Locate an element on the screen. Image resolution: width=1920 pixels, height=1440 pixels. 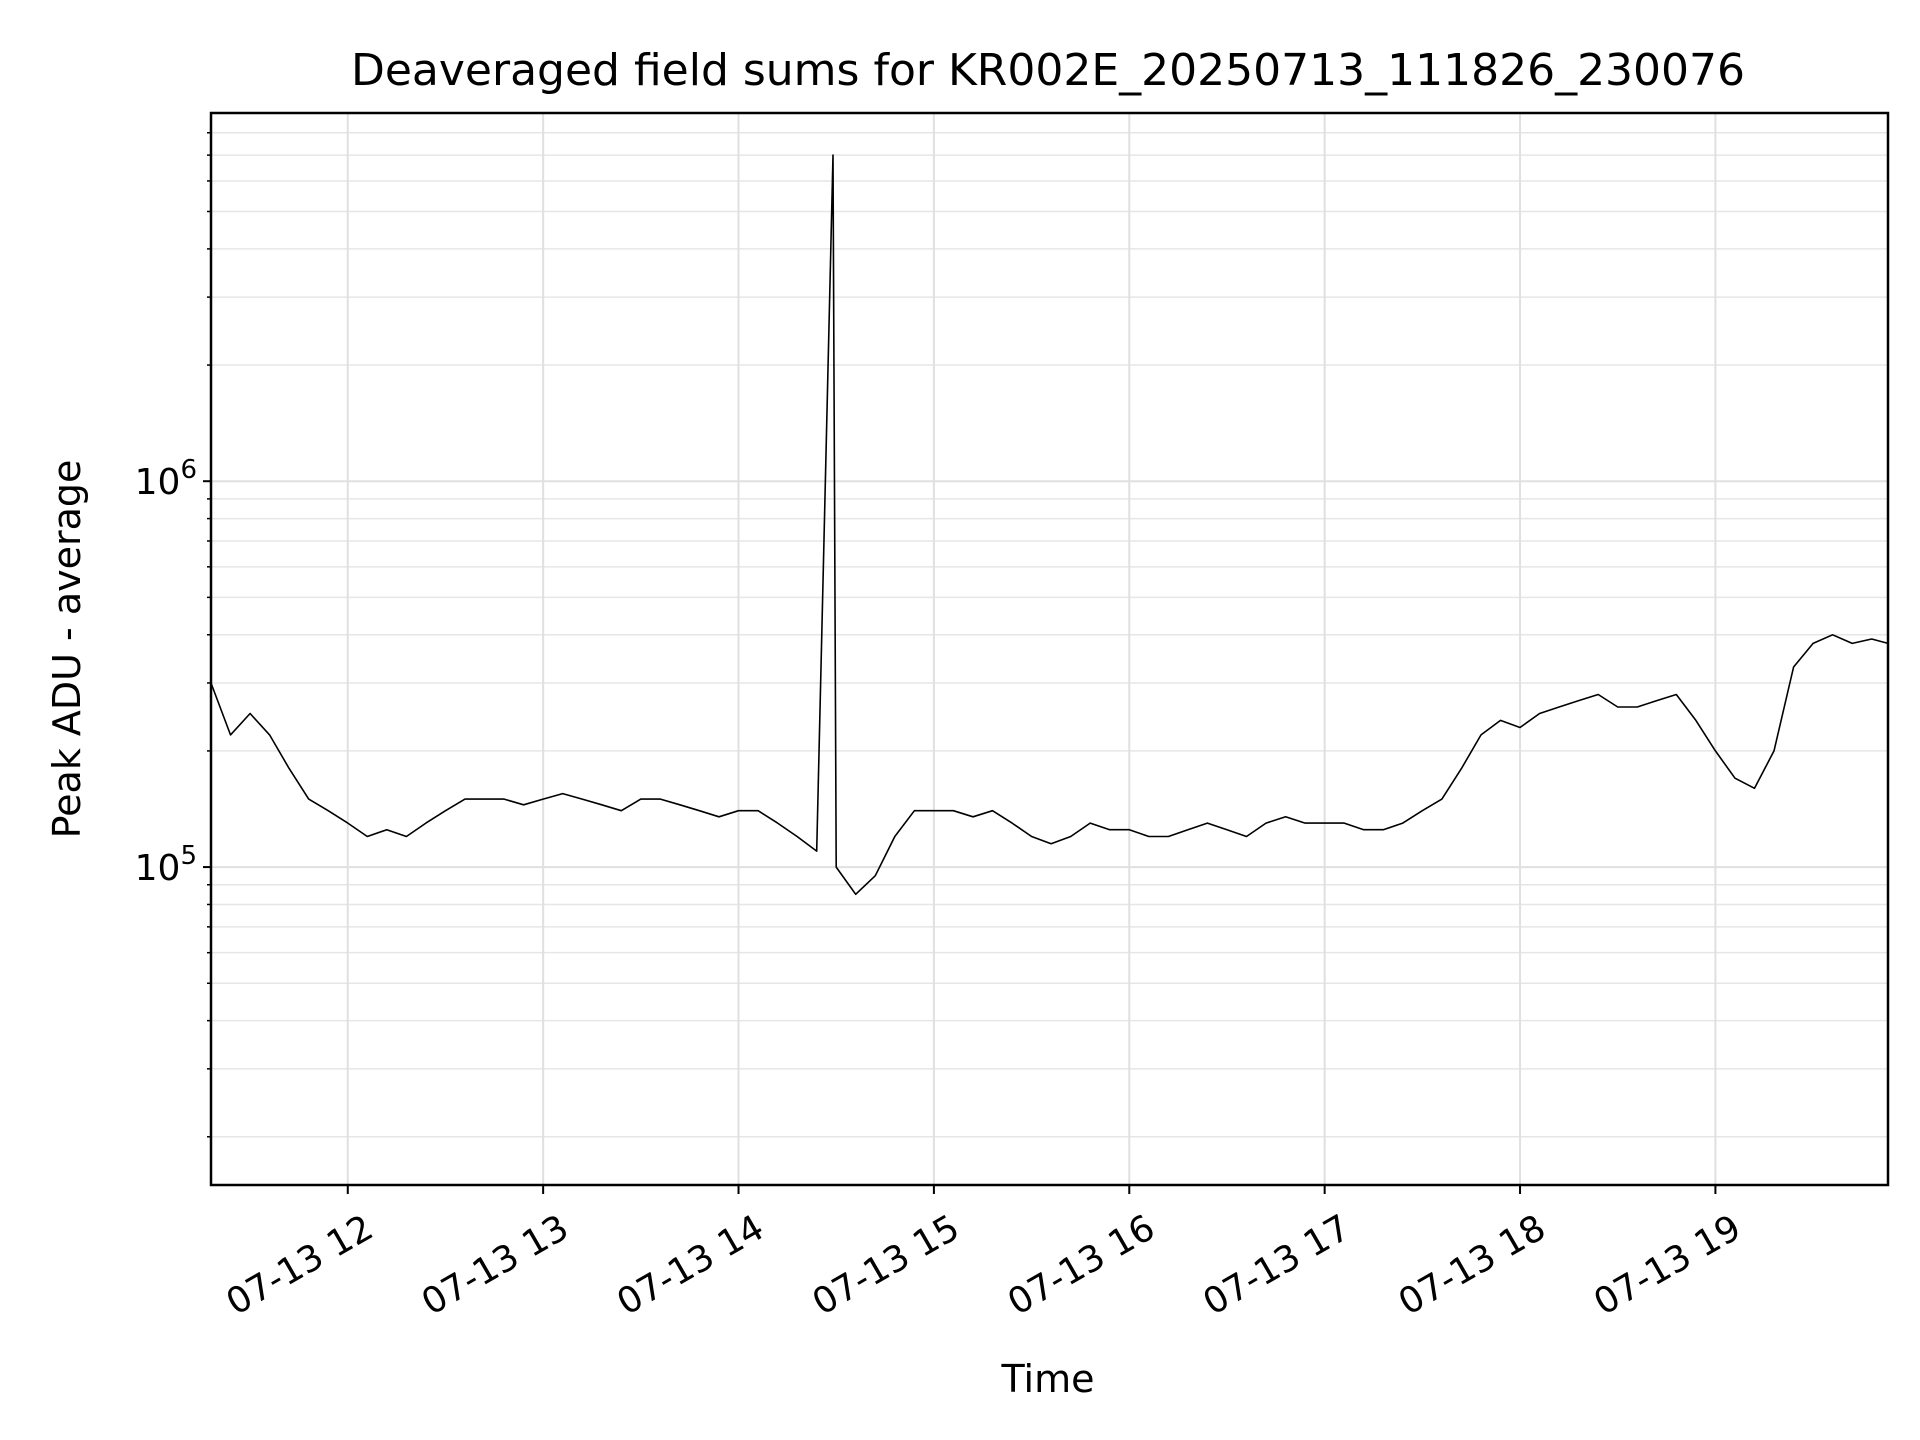
y-tick-label: 10⁵ is located at coordinates (166, 865).